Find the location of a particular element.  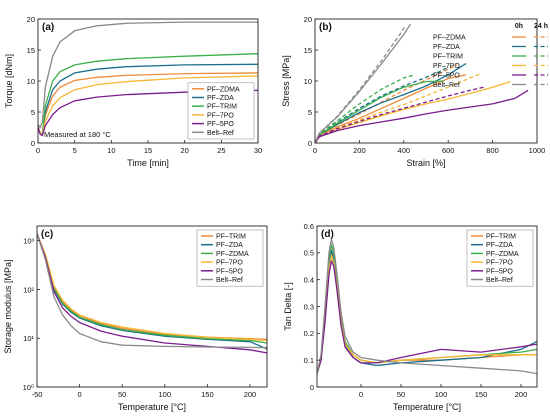

x-tick-label: 30 is located at coordinates (258, 150).